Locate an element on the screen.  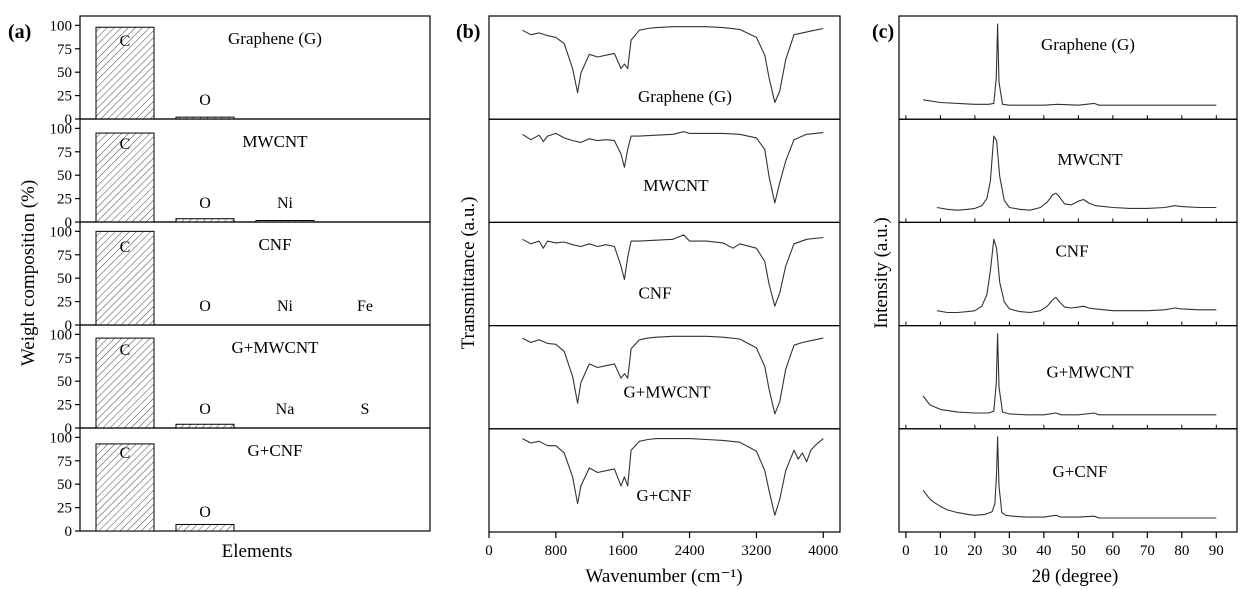
xrd-subplot: CNF is located at coordinates (1068, 274).